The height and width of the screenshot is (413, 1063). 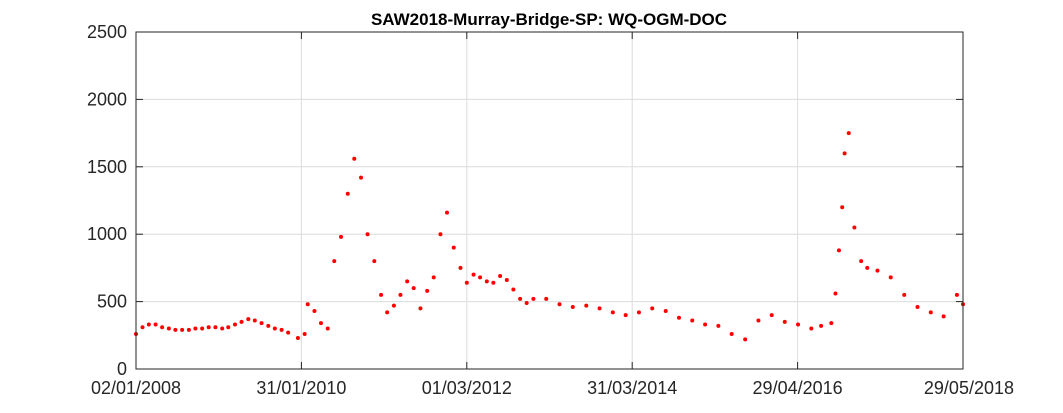 I want to click on x-tick-label: 01/03/2012, so click(x=467, y=388).